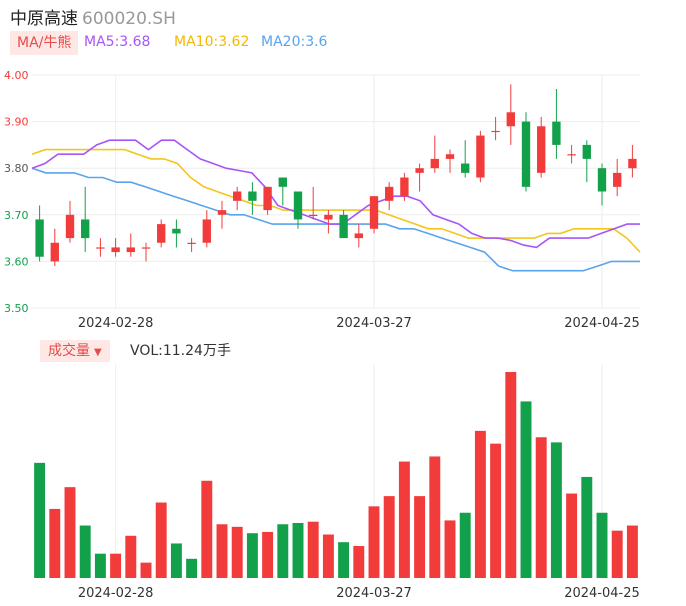  What do you see at coordinates (374, 593) in the screenshot?
I see `volume-x-tick-label: 2024-03-27` at bounding box center [374, 593].